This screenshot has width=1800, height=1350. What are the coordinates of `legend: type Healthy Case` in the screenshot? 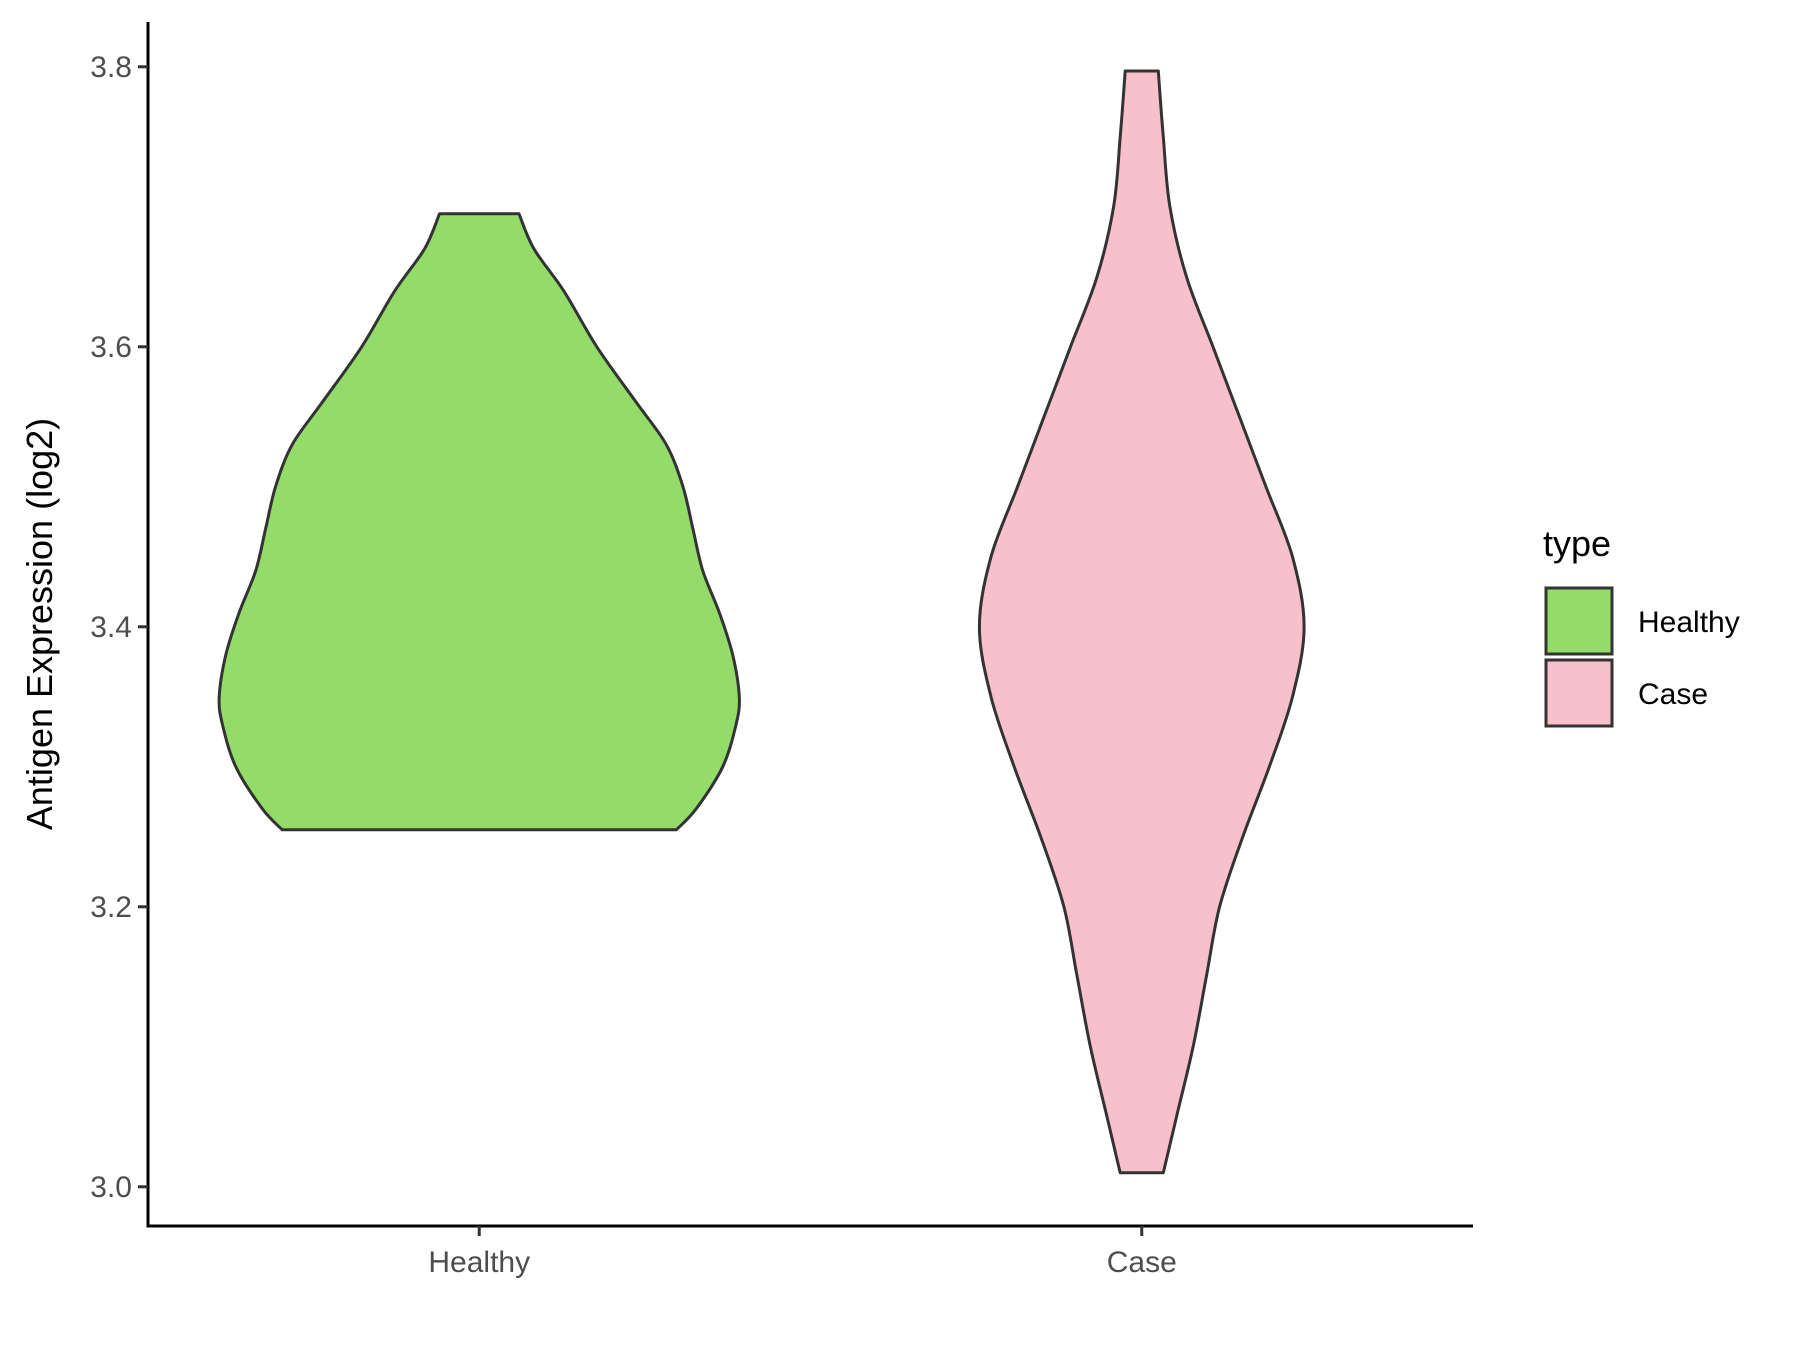 It's located at (1641, 625).